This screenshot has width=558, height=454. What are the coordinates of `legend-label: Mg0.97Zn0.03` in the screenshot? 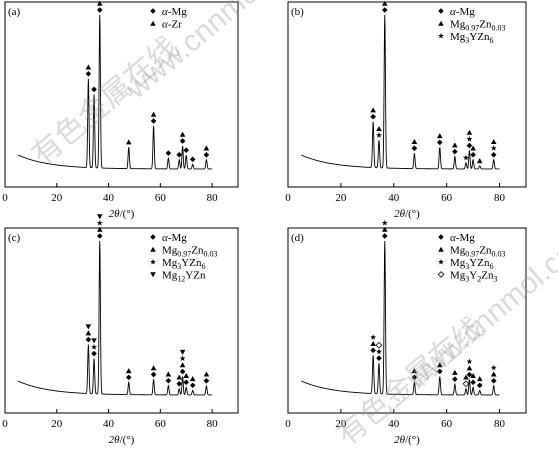 It's located at (478, 26).